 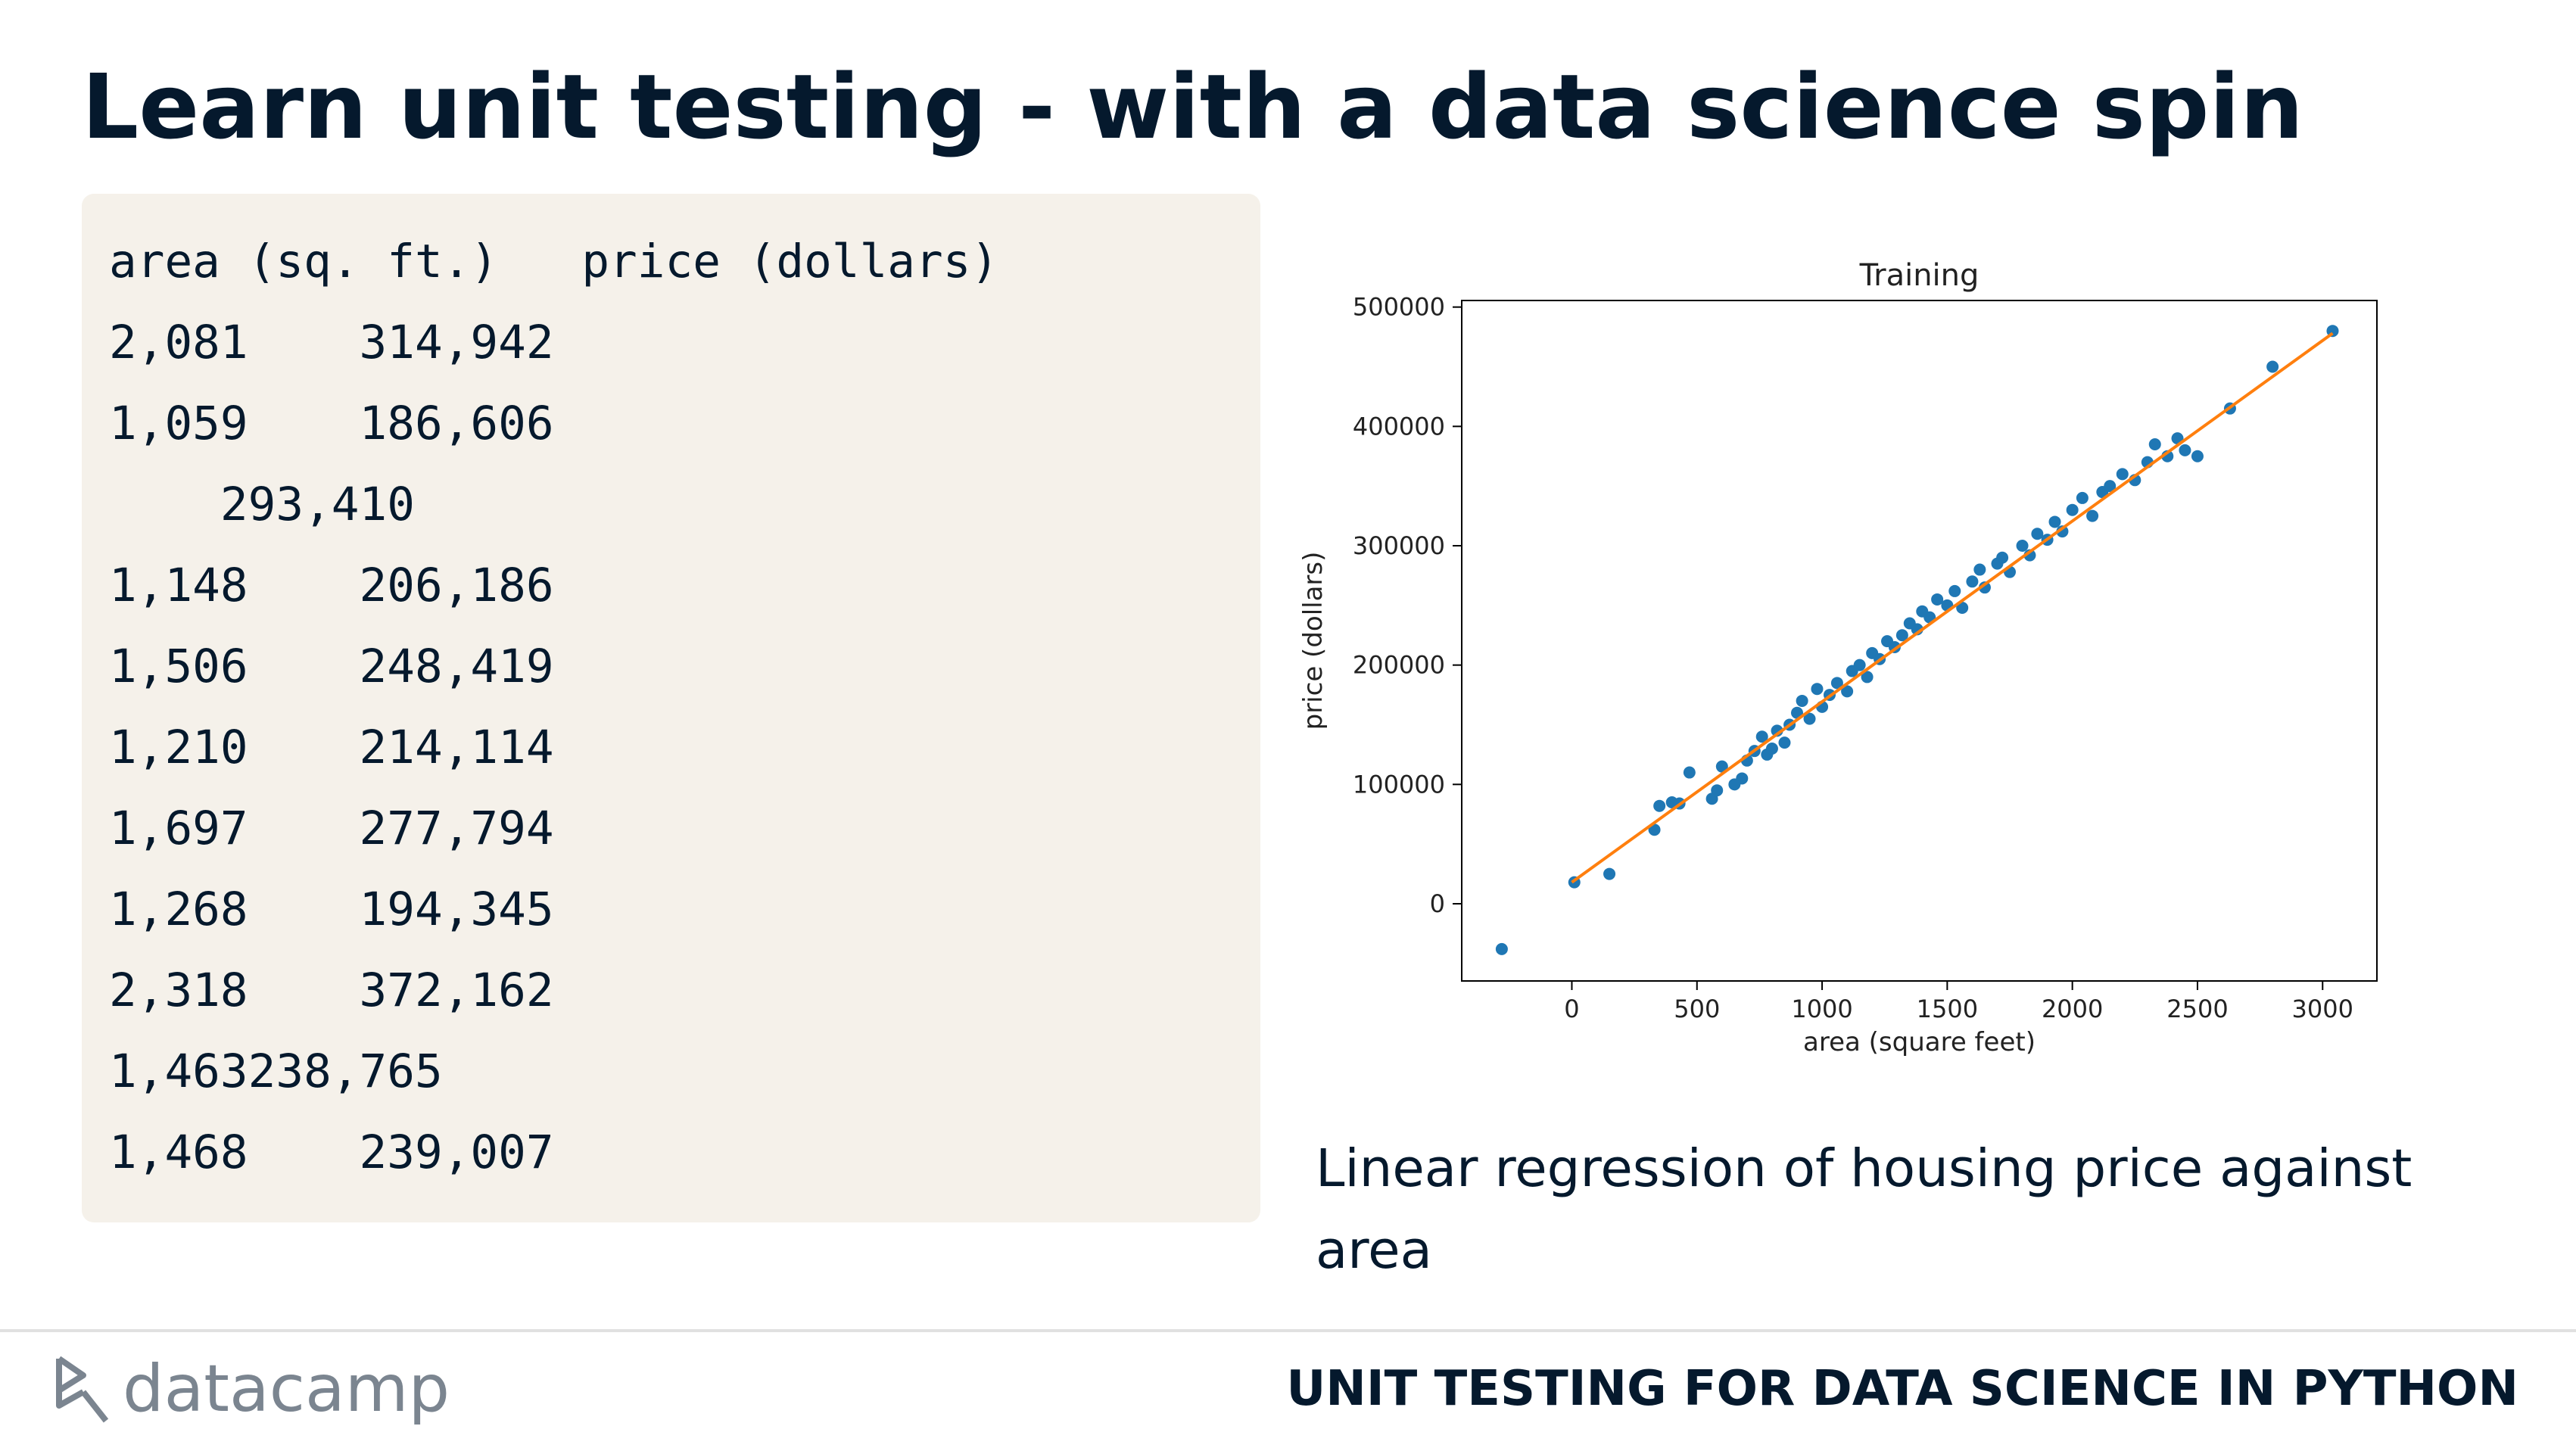 What do you see at coordinates (1952, 608) in the screenshot?
I see `fit-line` at bounding box center [1952, 608].